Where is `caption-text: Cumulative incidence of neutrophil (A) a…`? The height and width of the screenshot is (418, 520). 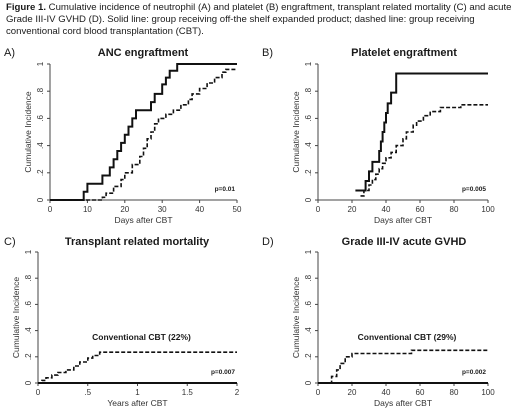
caption-text: Cumulative incidence of neutrophil (A) a… is located at coordinates (259, 19).